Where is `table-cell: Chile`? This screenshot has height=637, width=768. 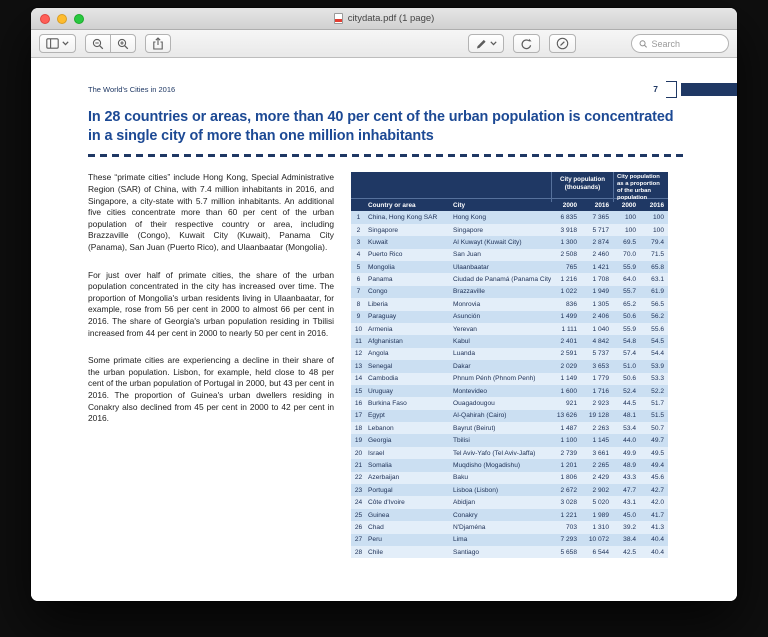 table-cell: Chile is located at coordinates (376, 552).